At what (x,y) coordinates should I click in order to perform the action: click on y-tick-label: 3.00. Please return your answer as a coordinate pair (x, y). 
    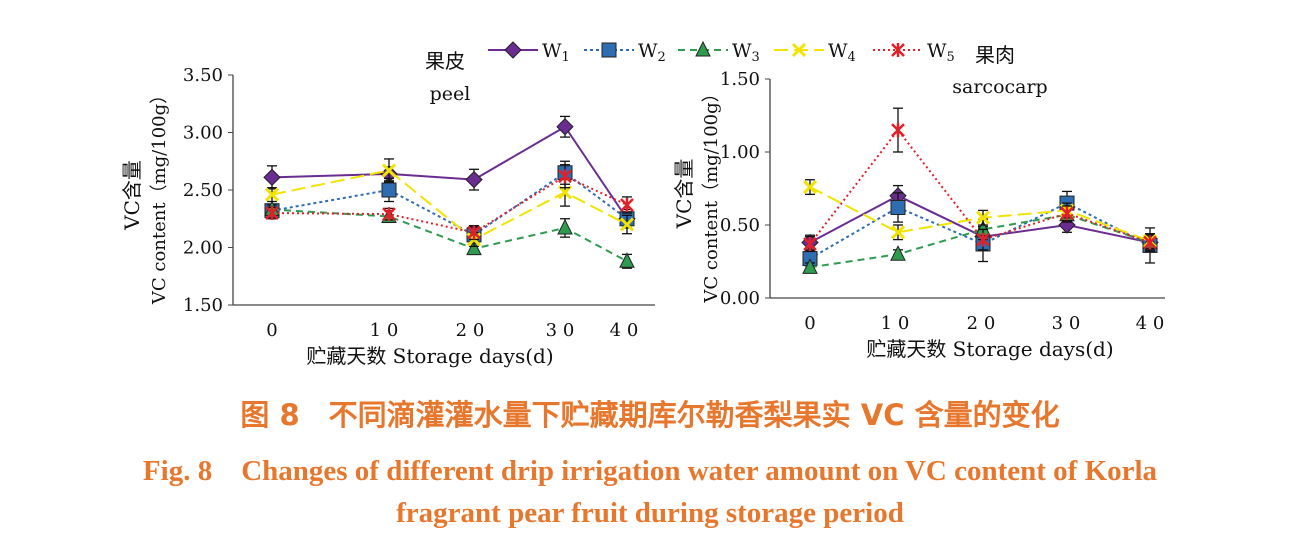
    Looking at the image, I should click on (203, 133).